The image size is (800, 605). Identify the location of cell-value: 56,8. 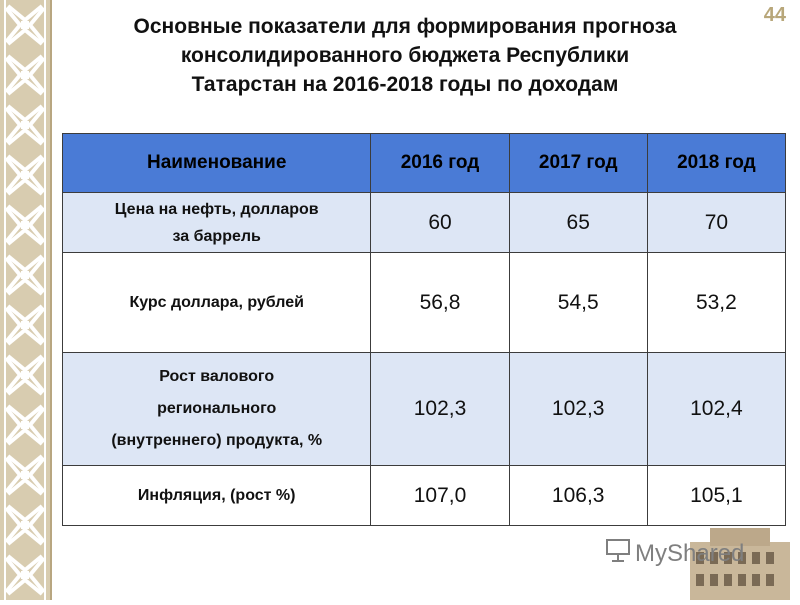
(440, 302).